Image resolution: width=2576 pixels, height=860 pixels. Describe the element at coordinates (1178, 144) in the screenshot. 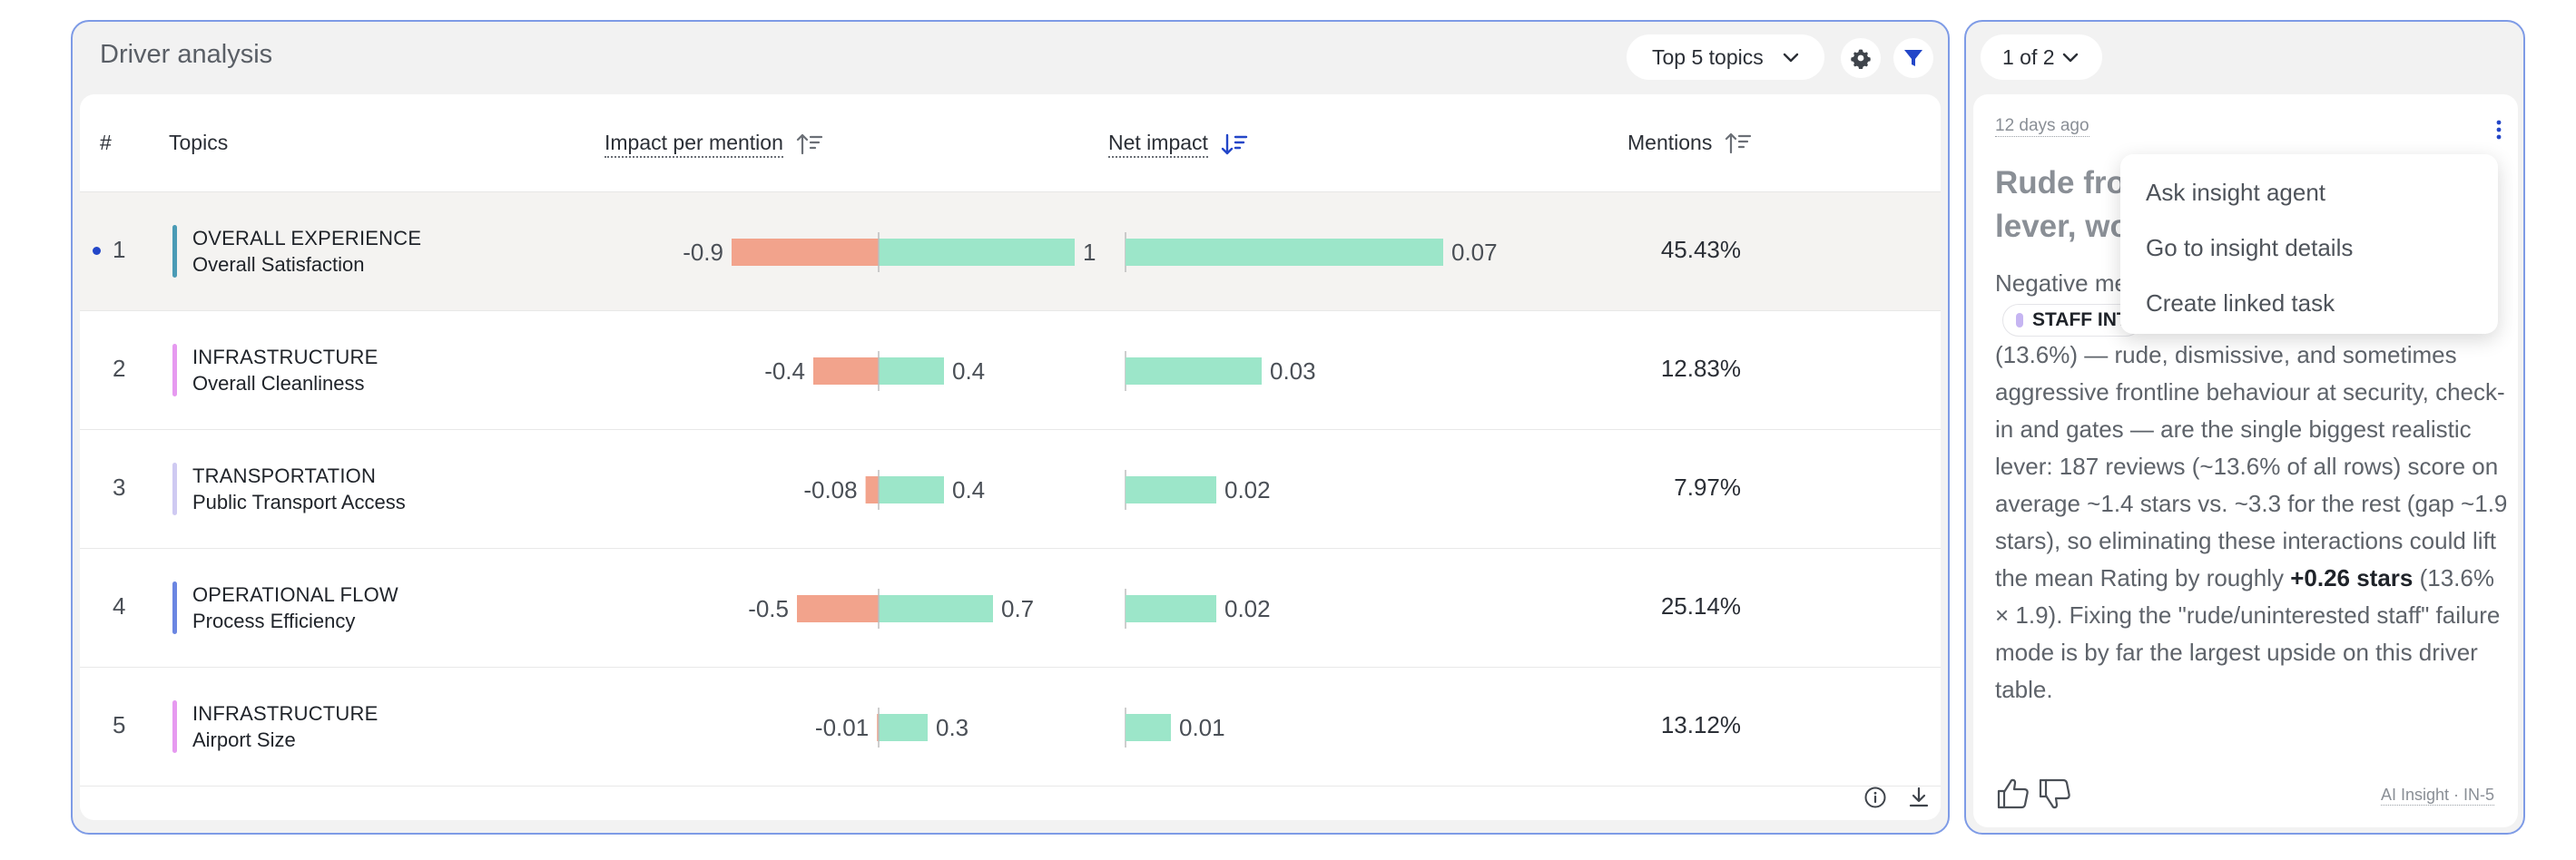

I see `column-net-impact: Net impact` at that location.